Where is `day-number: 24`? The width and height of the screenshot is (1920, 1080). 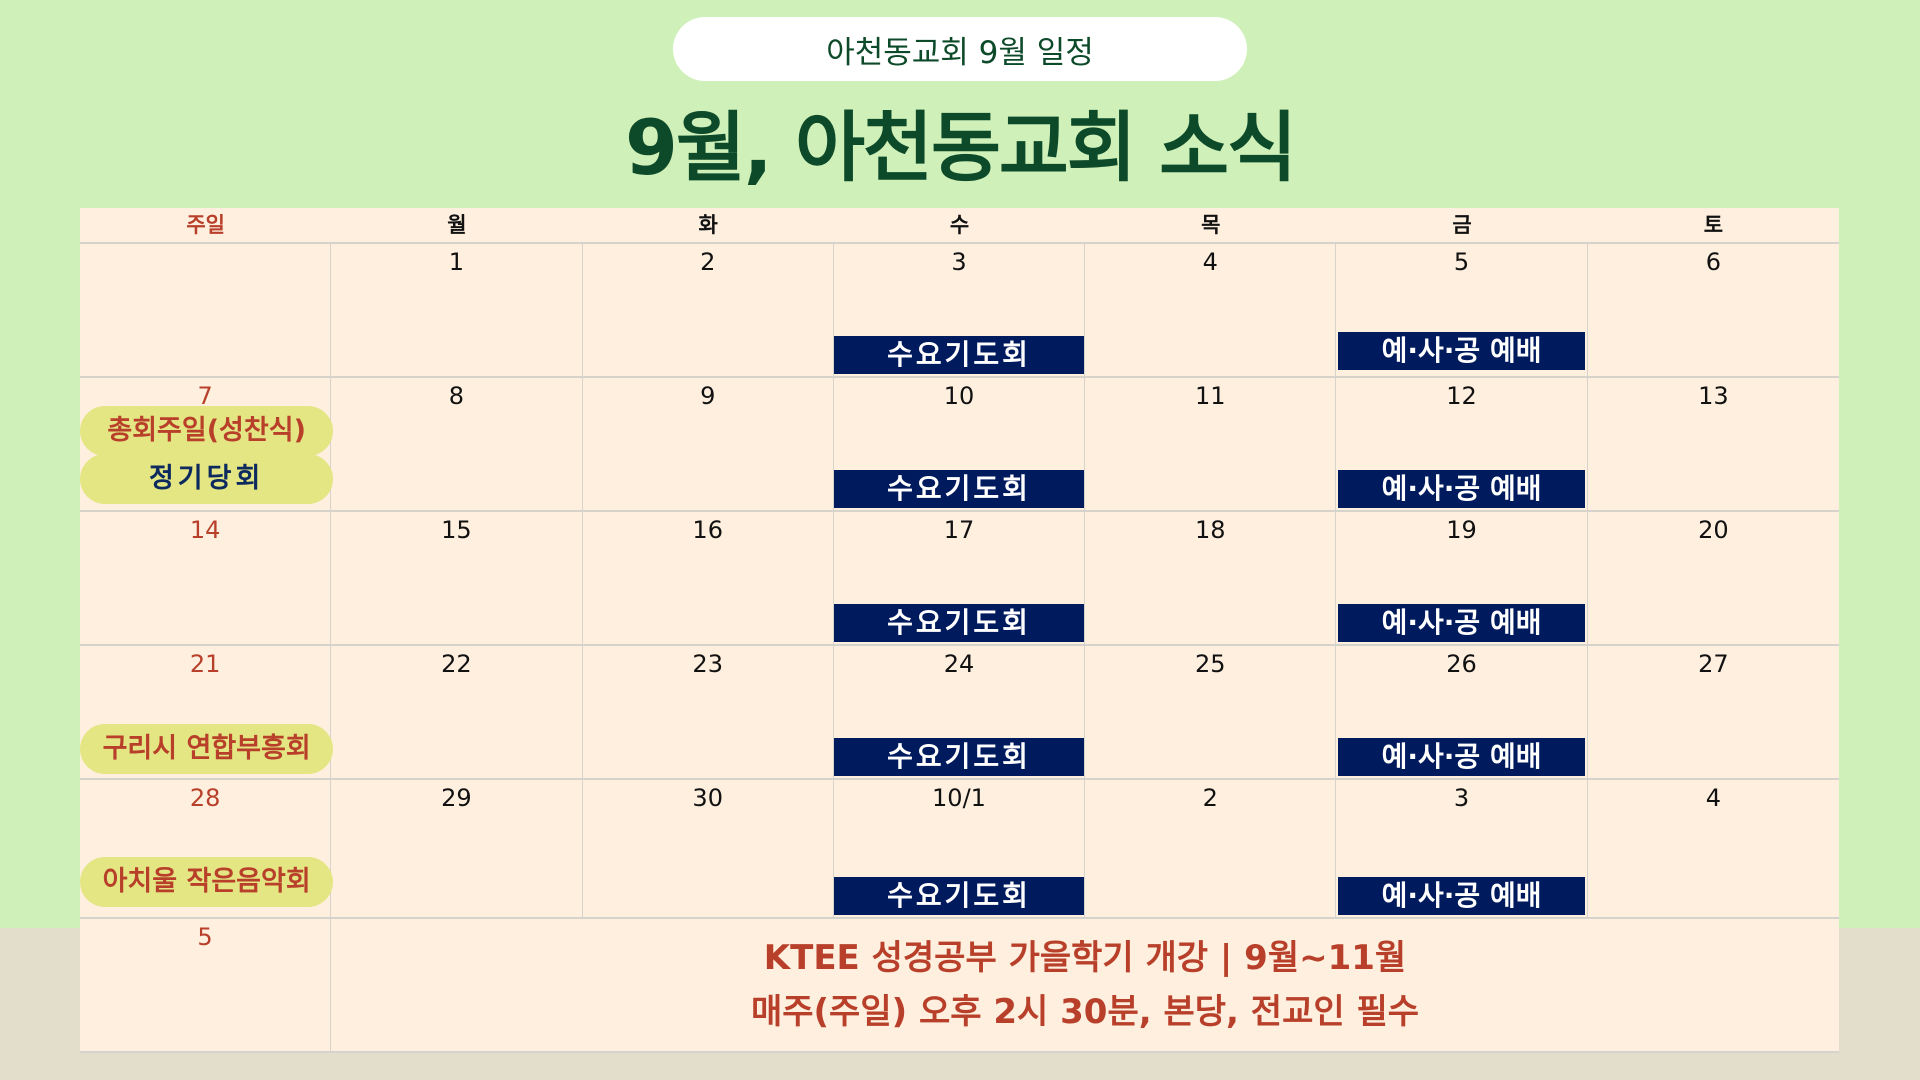
day-number: 24 is located at coordinates (959, 664).